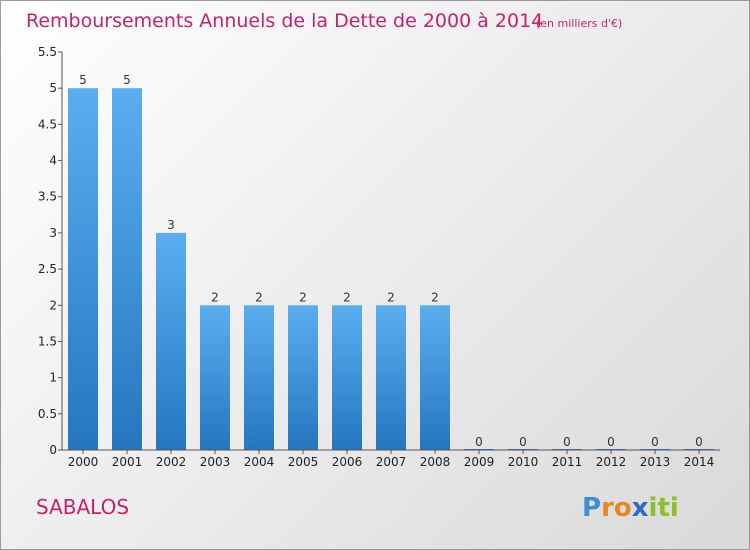 This screenshot has width=750, height=550. Describe the element at coordinates (47, 414) in the screenshot. I see `y-tick-label: 0.5` at that location.